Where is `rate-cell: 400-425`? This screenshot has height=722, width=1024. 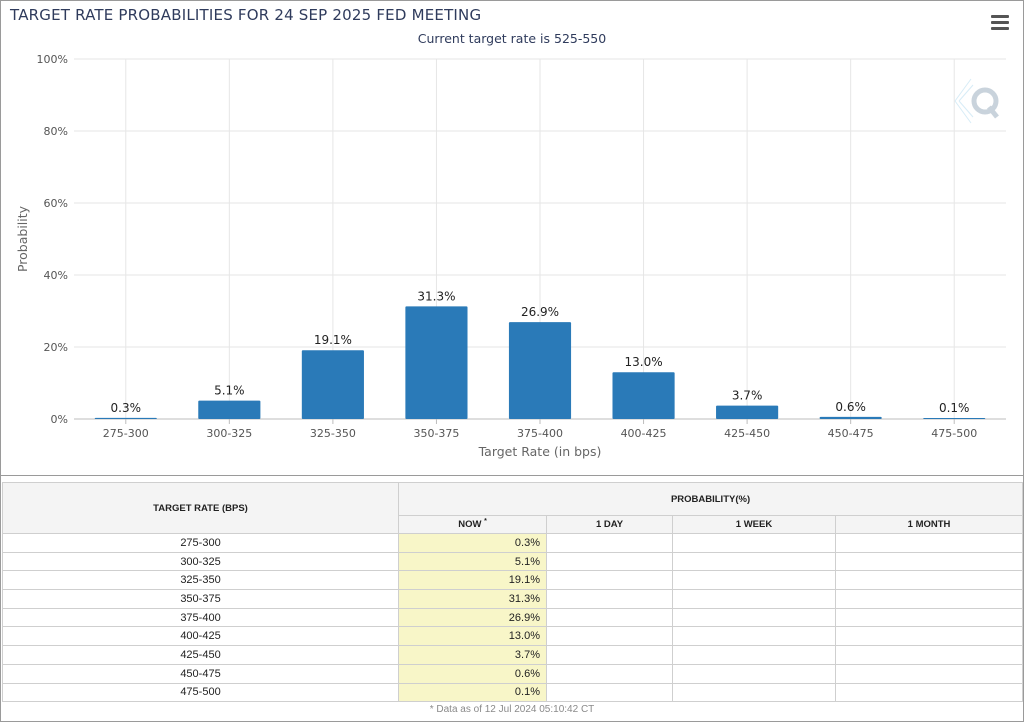 rate-cell: 400-425 is located at coordinates (200, 636).